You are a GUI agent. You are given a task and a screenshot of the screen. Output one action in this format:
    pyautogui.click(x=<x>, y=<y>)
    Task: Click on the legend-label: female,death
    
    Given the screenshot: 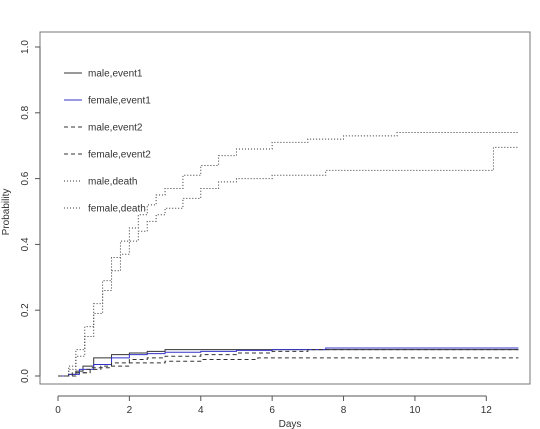 What is the action you would take?
    pyautogui.click(x=117, y=209)
    